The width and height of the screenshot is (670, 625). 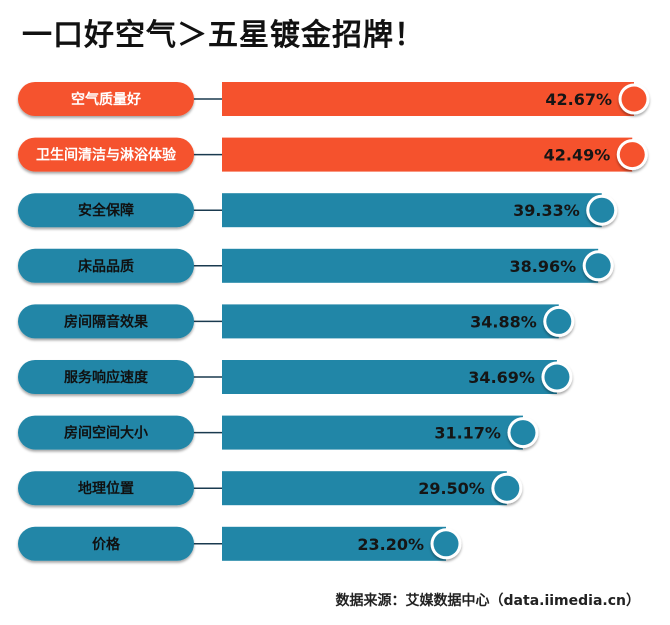 I want to click on category-label: 房间空间大小, so click(x=106, y=433).